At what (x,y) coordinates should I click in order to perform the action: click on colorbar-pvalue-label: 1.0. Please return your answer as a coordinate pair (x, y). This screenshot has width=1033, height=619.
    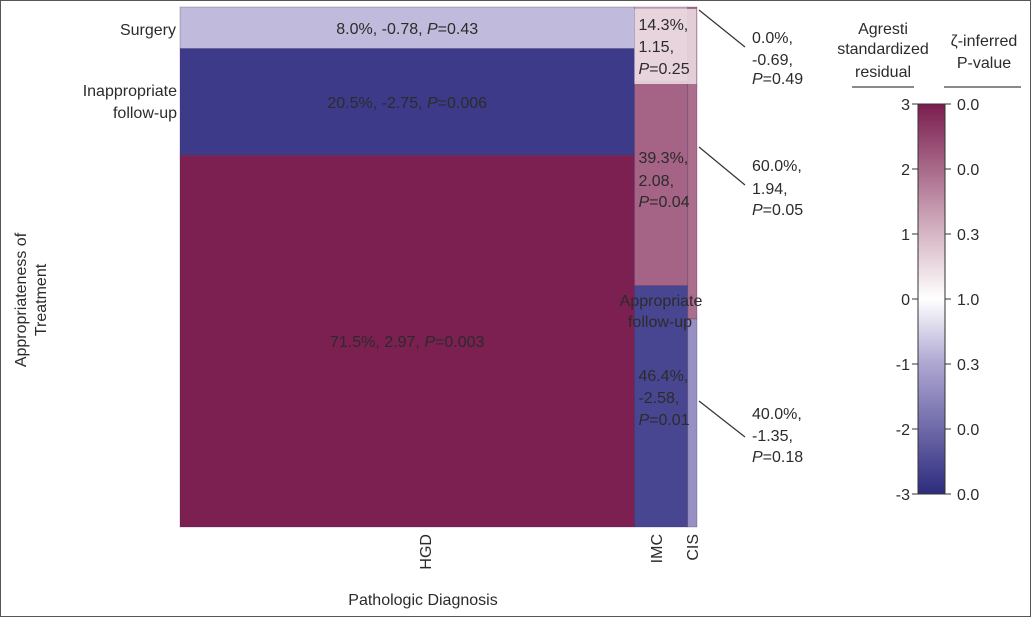
    Looking at the image, I should click on (968, 300).